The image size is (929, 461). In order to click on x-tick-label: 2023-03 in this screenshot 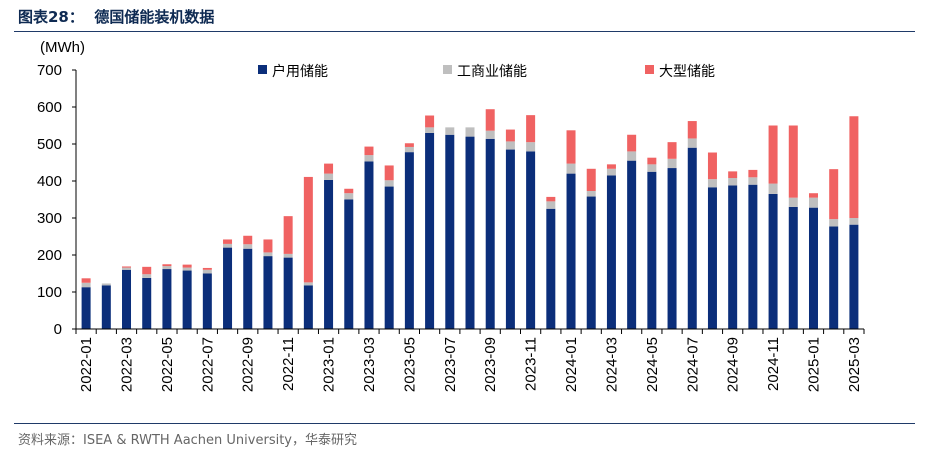, I will do `click(369, 364)`.